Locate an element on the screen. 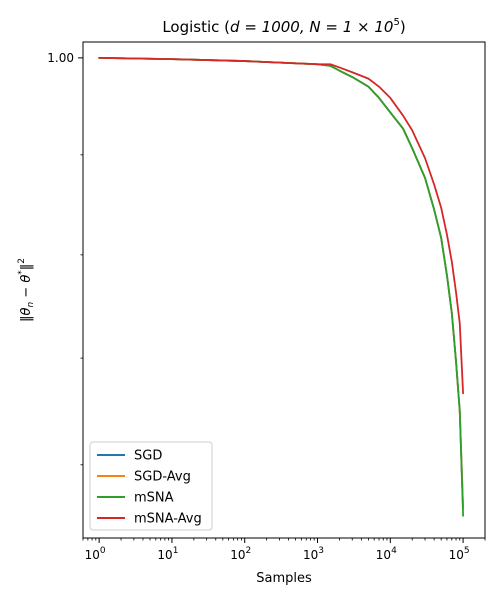 This screenshot has width=500, height=600. x-tick-label: 10¹ is located at coordinates (167, 554).